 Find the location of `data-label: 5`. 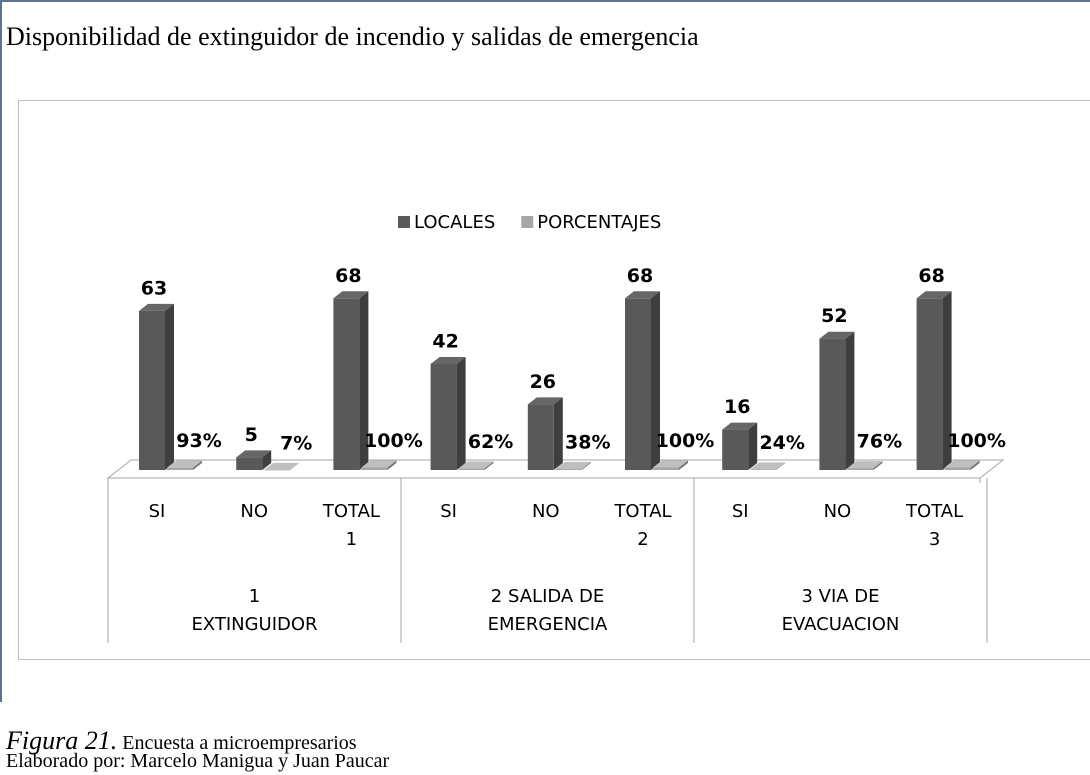

data-label: 5 is located at coordinates (251, 435).